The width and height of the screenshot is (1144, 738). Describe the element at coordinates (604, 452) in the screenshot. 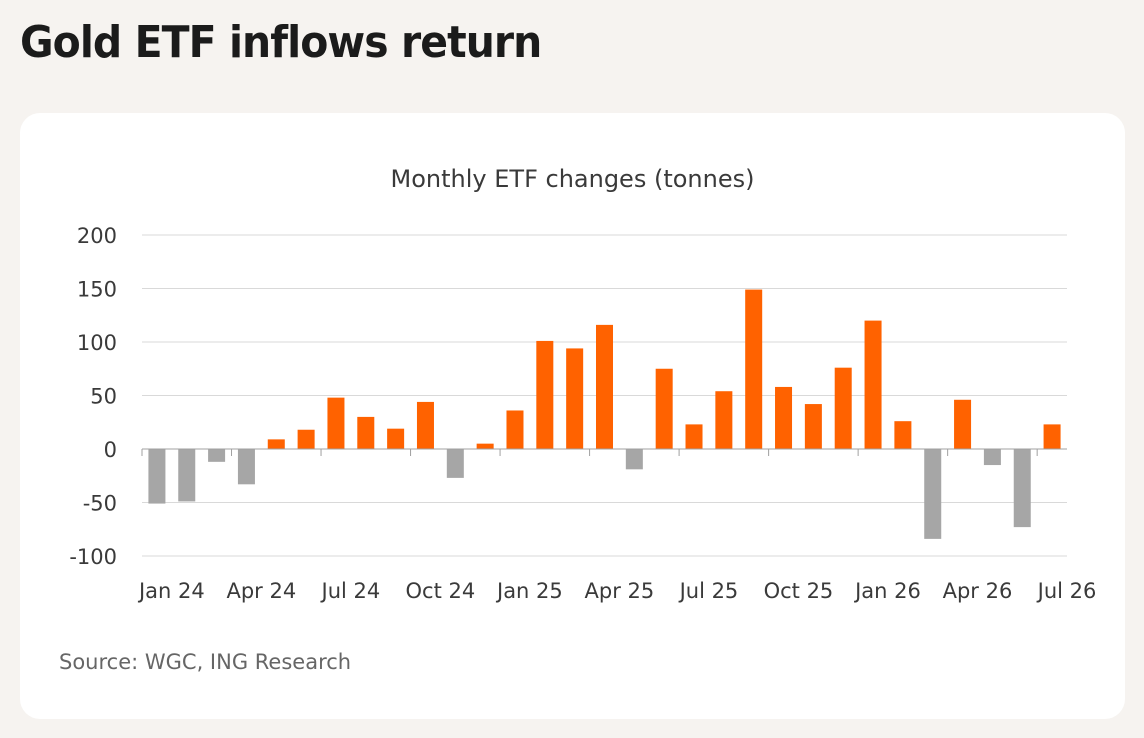

I see `x-axis` at that location.